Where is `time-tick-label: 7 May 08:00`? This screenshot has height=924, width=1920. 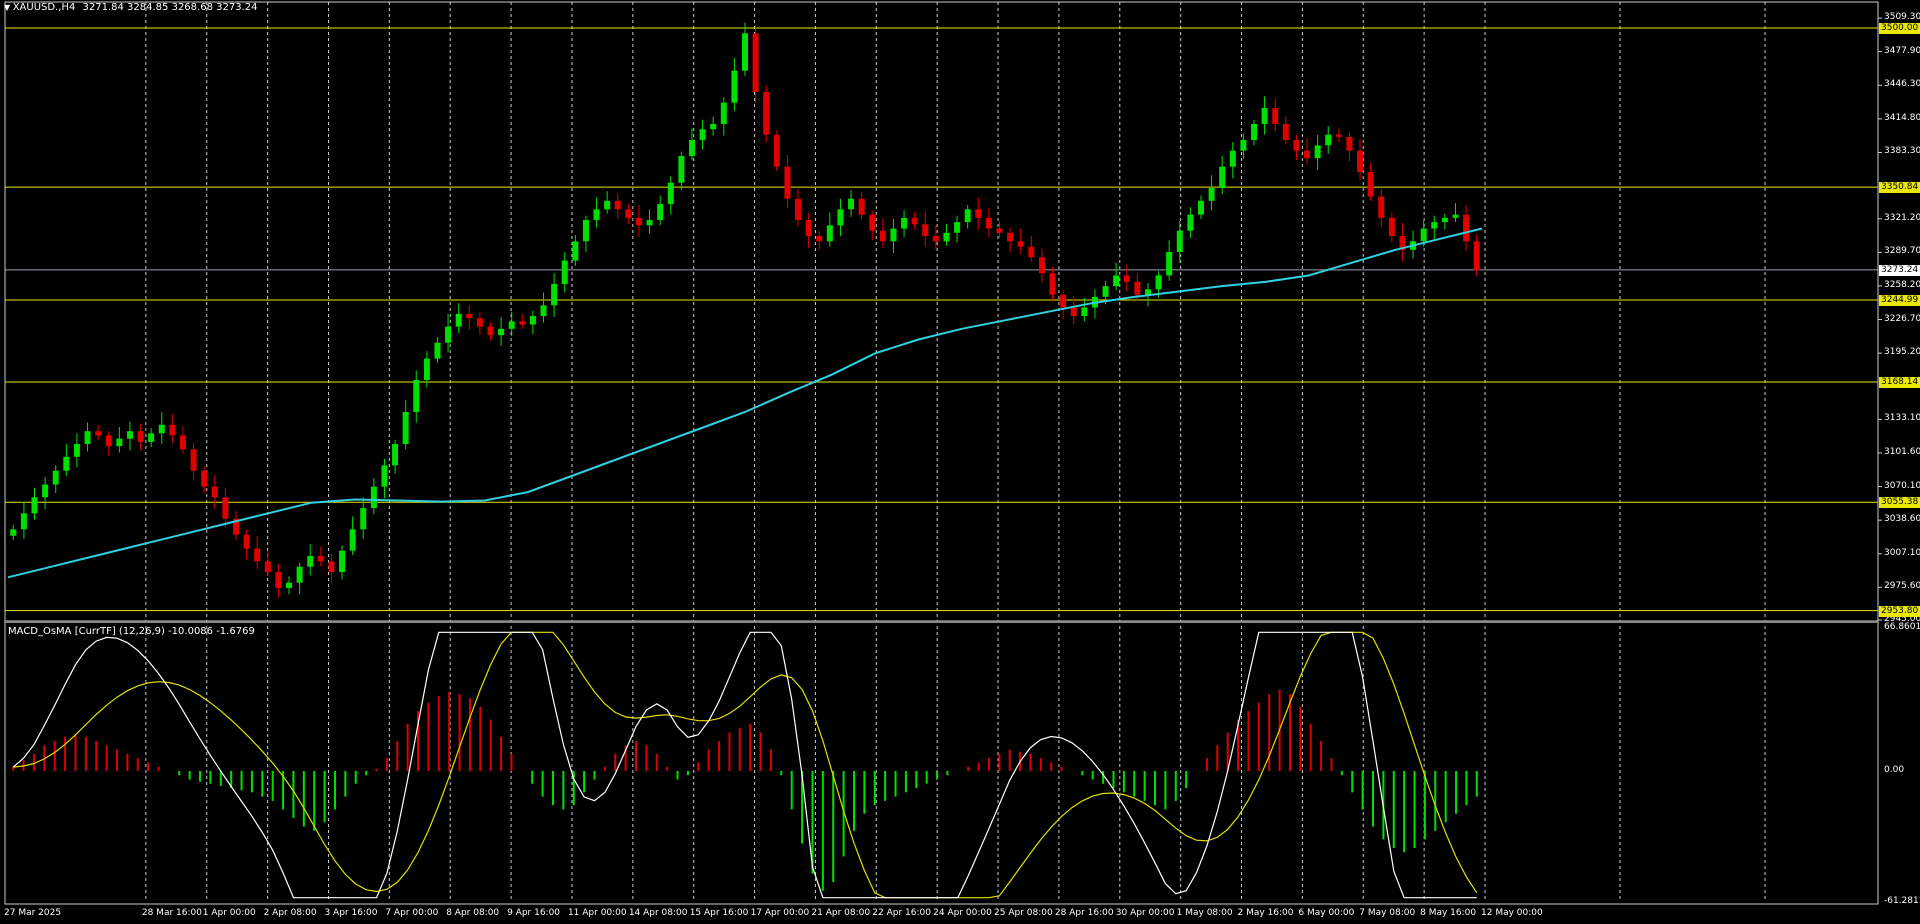
time-tick-label: 7 May 08:00 is located at coordinates (1387, 913).